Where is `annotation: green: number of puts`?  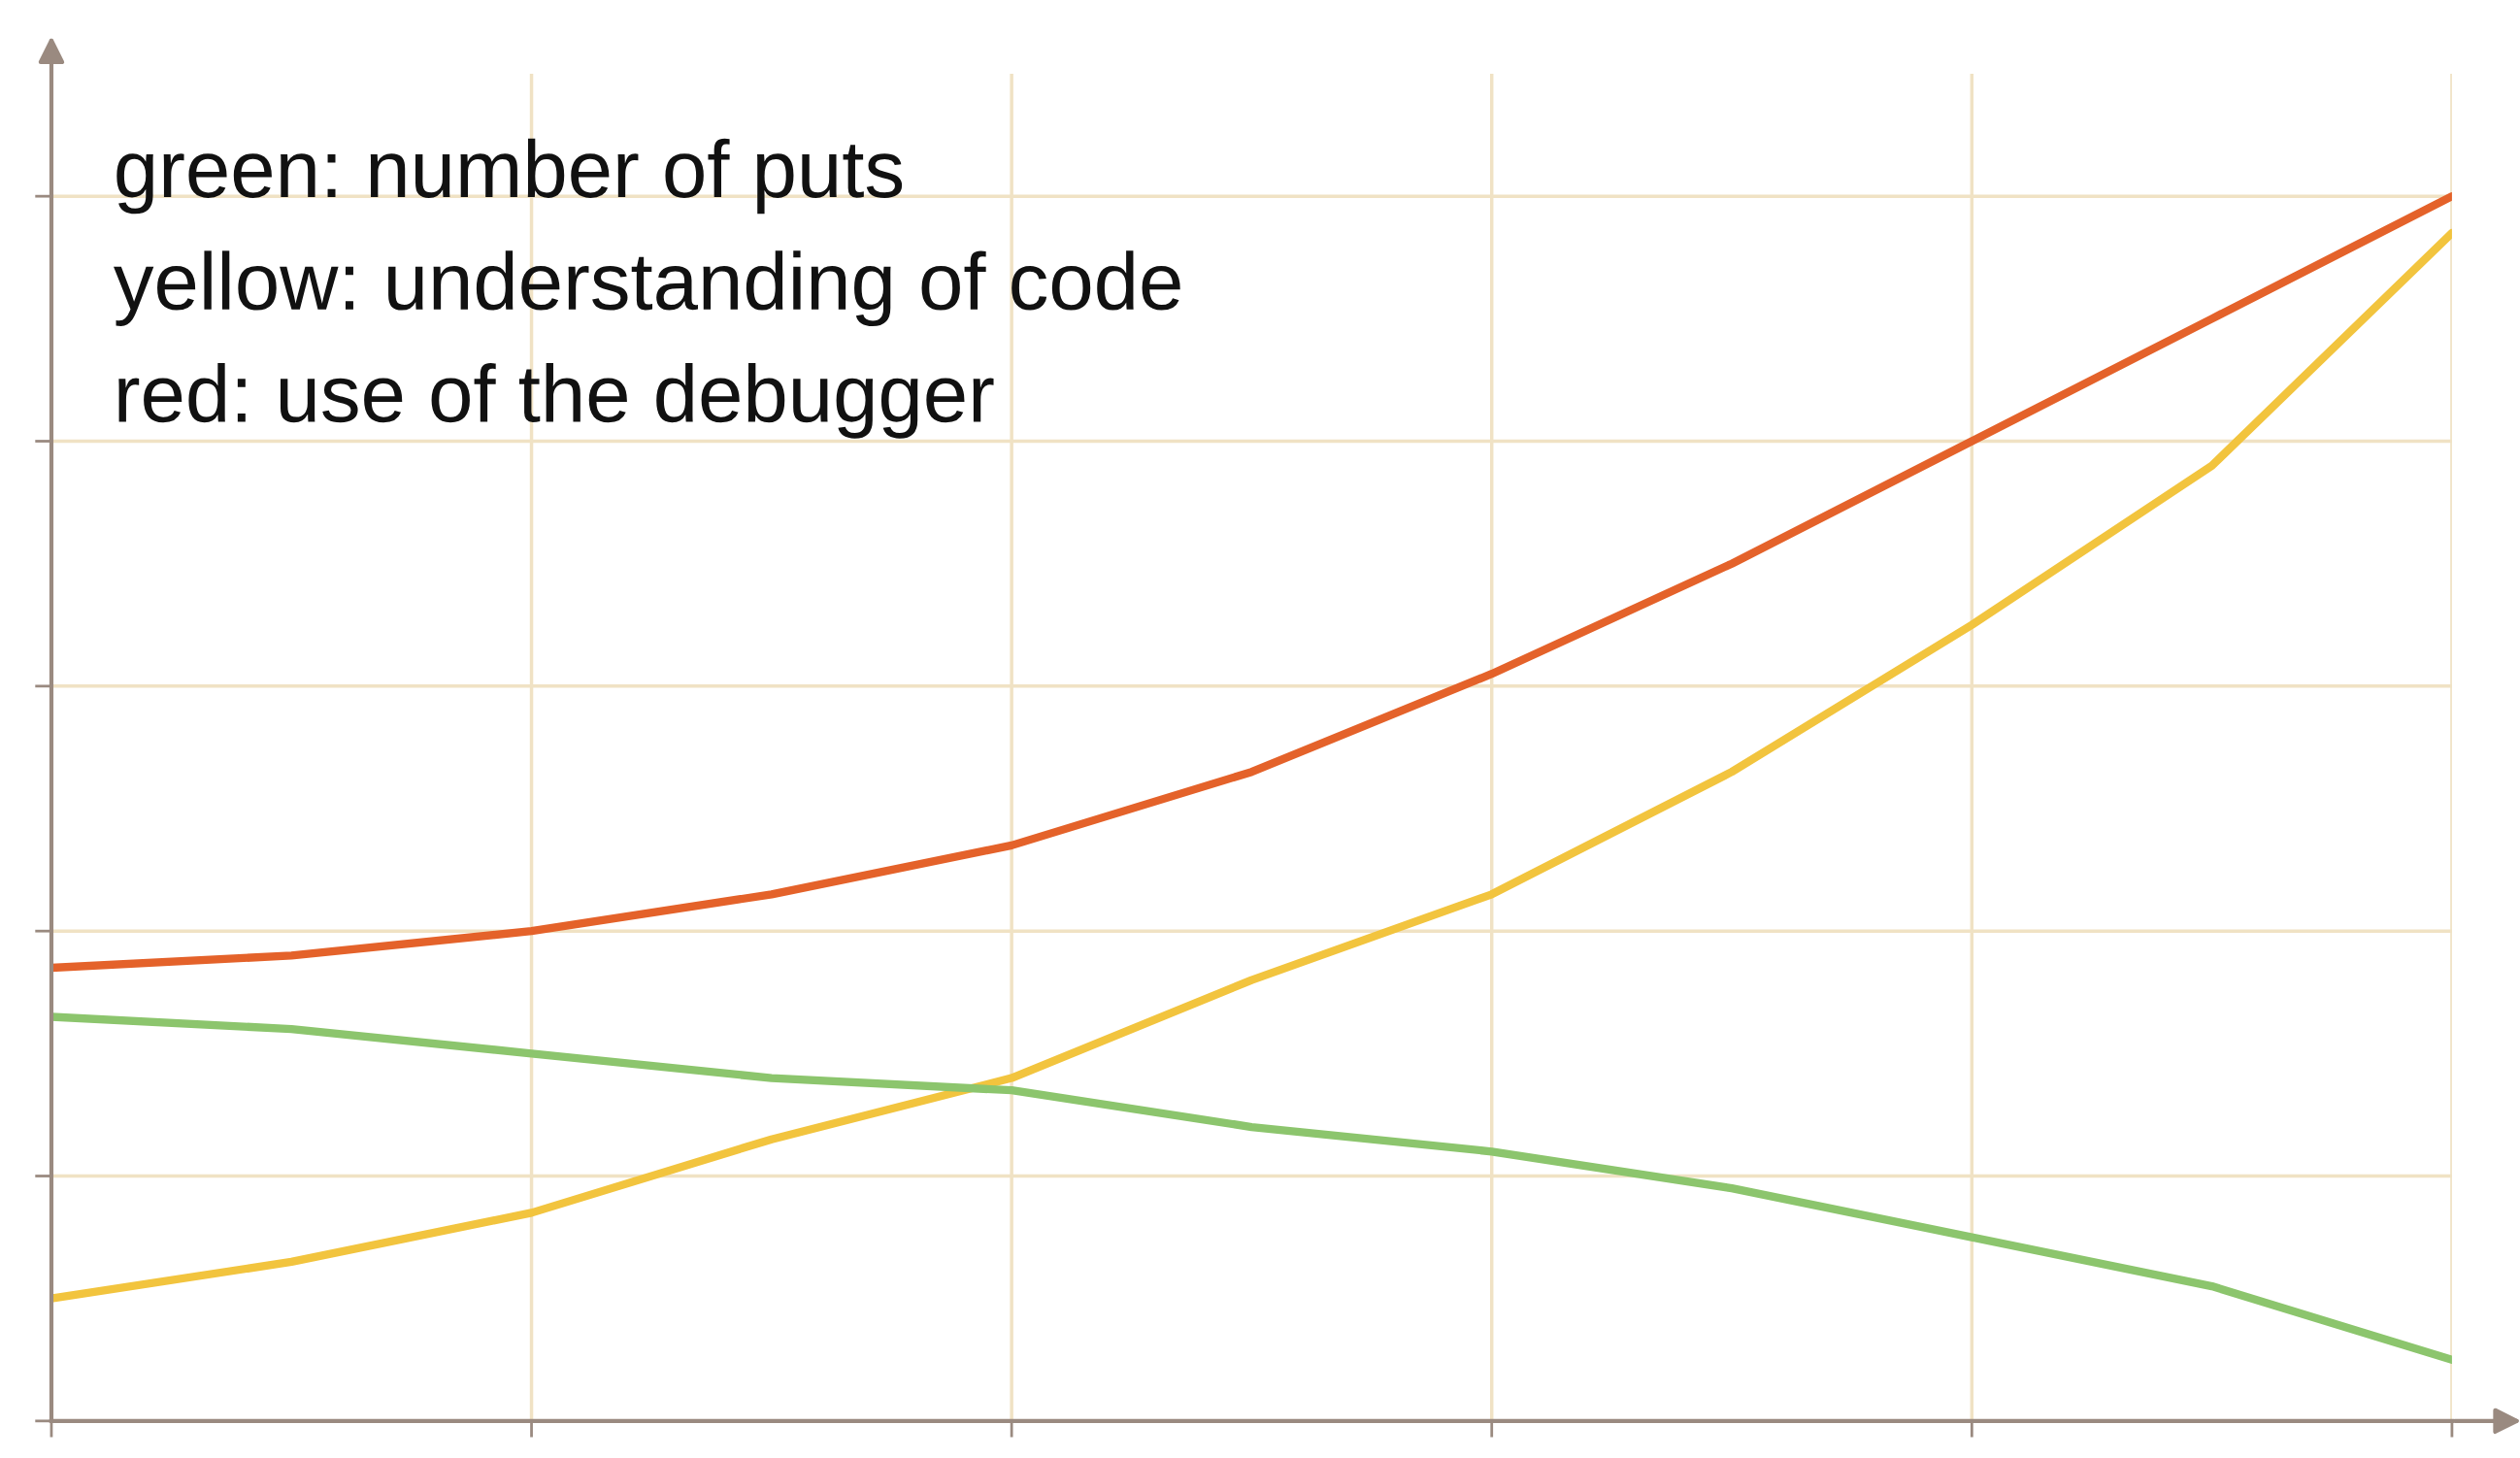 annotation: green: number of puts is located at coordinates (509, 176).